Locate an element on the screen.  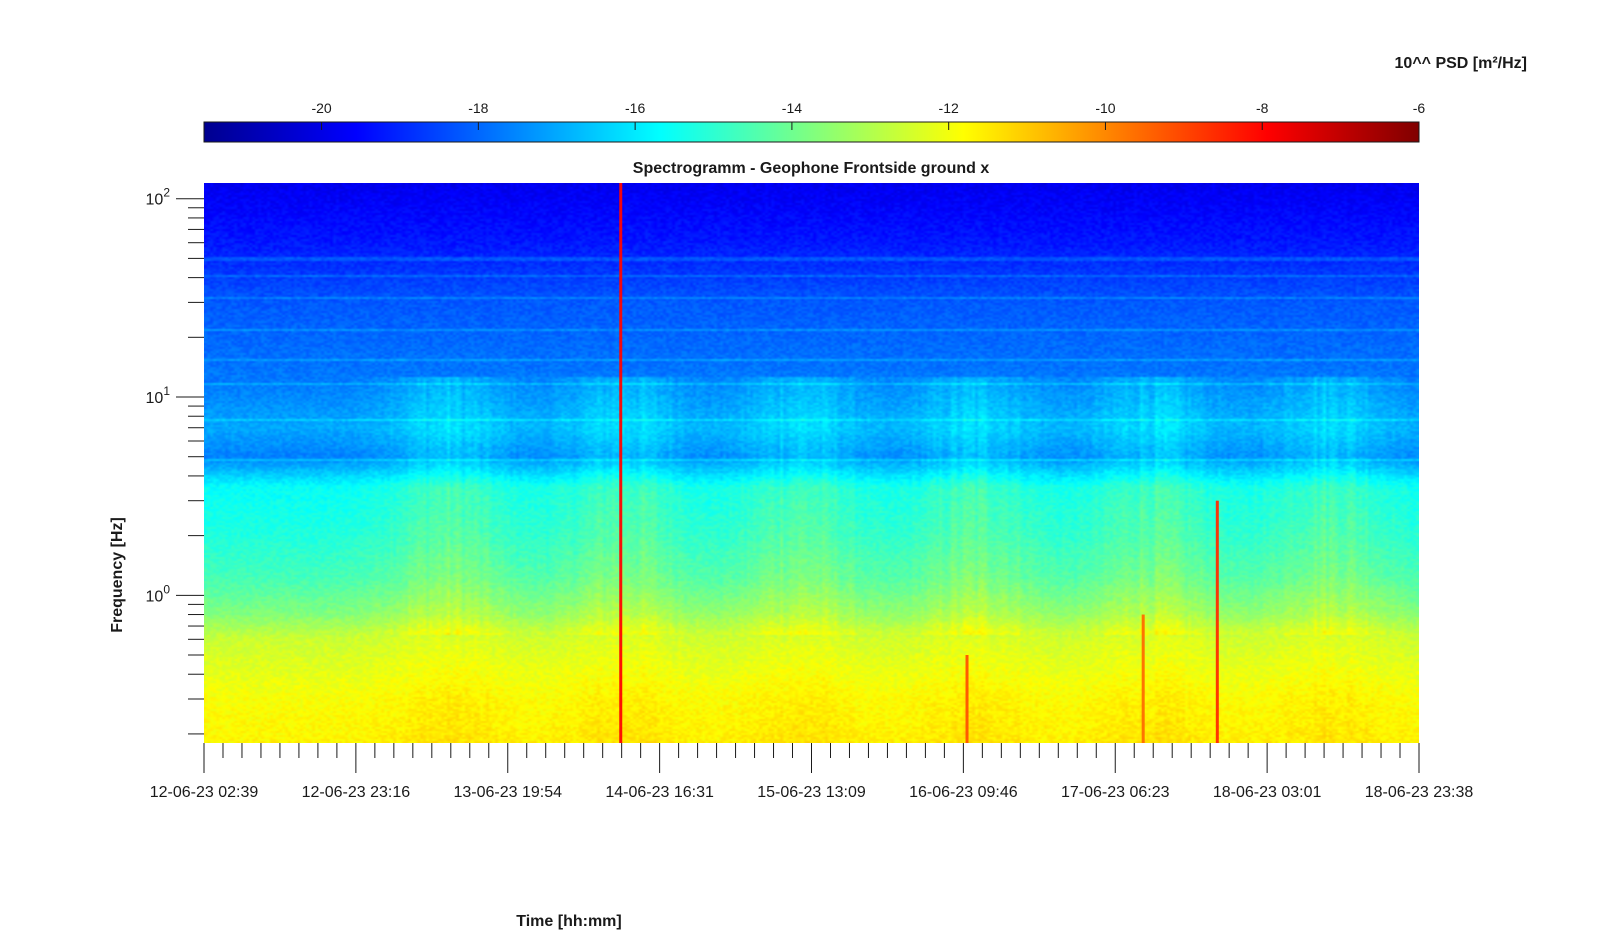
x-tick-label: 12-06-23 02:39 is located at coordinates (204, 792).